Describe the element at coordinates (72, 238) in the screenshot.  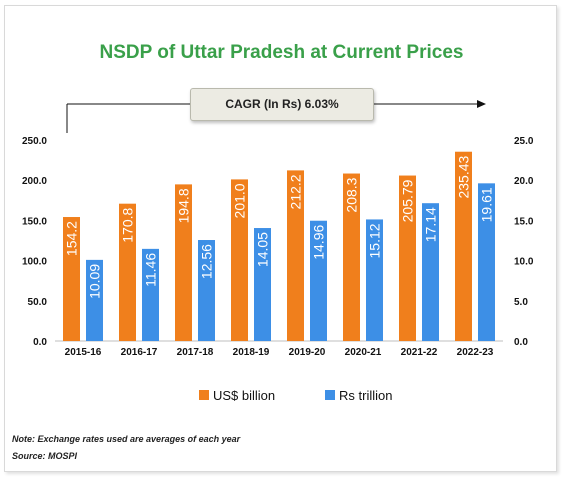
I see `data-label-usd: 154.2` at that location.